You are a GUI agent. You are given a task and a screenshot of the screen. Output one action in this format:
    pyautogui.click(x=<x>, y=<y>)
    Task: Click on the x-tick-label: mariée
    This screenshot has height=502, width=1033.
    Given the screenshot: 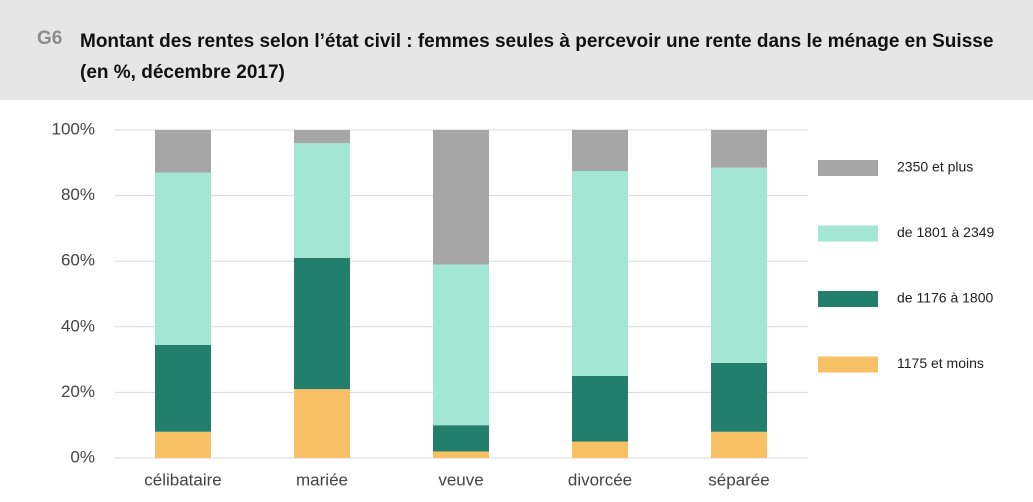 What is the action you would take?
    pyautogui.click(x=322, y=479)
    